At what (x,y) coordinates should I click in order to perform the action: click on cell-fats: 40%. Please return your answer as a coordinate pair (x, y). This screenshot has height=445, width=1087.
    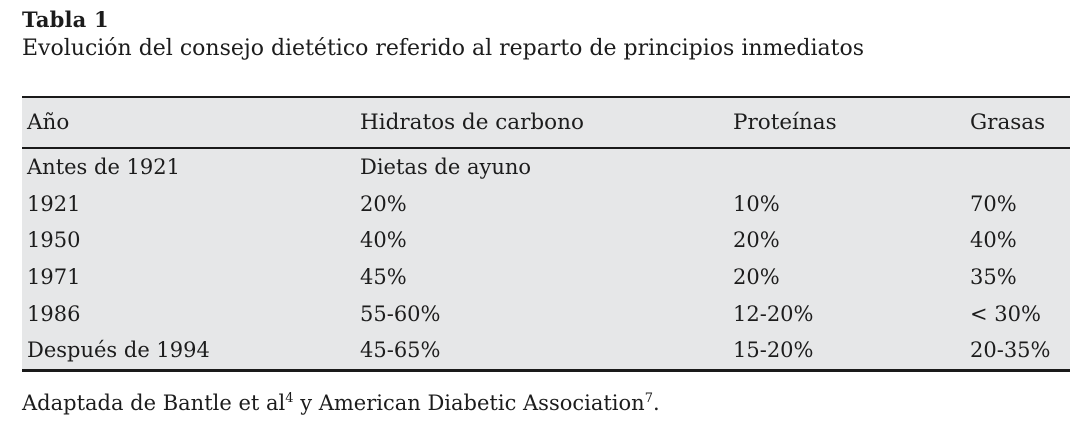
    Looking at the image, I should click on (993, 240).